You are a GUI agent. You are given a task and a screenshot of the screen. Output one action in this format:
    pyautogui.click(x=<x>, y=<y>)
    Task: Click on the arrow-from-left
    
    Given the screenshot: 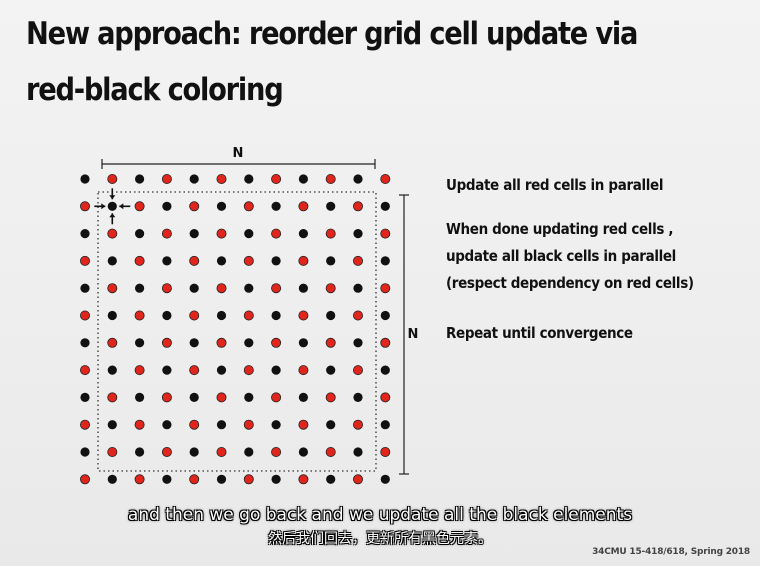 What is the action you would take?
    pyautogui.click(x=100, y=206)
    